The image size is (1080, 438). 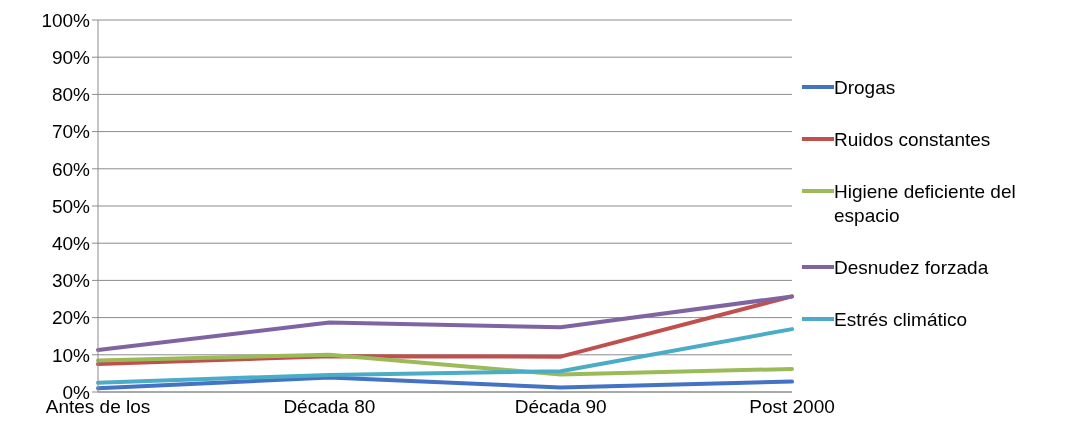 What do you see at coordinates (329, 407) in the screenshot?
I see `x-tick-label: Década 80` at bounding box center [329, 407].